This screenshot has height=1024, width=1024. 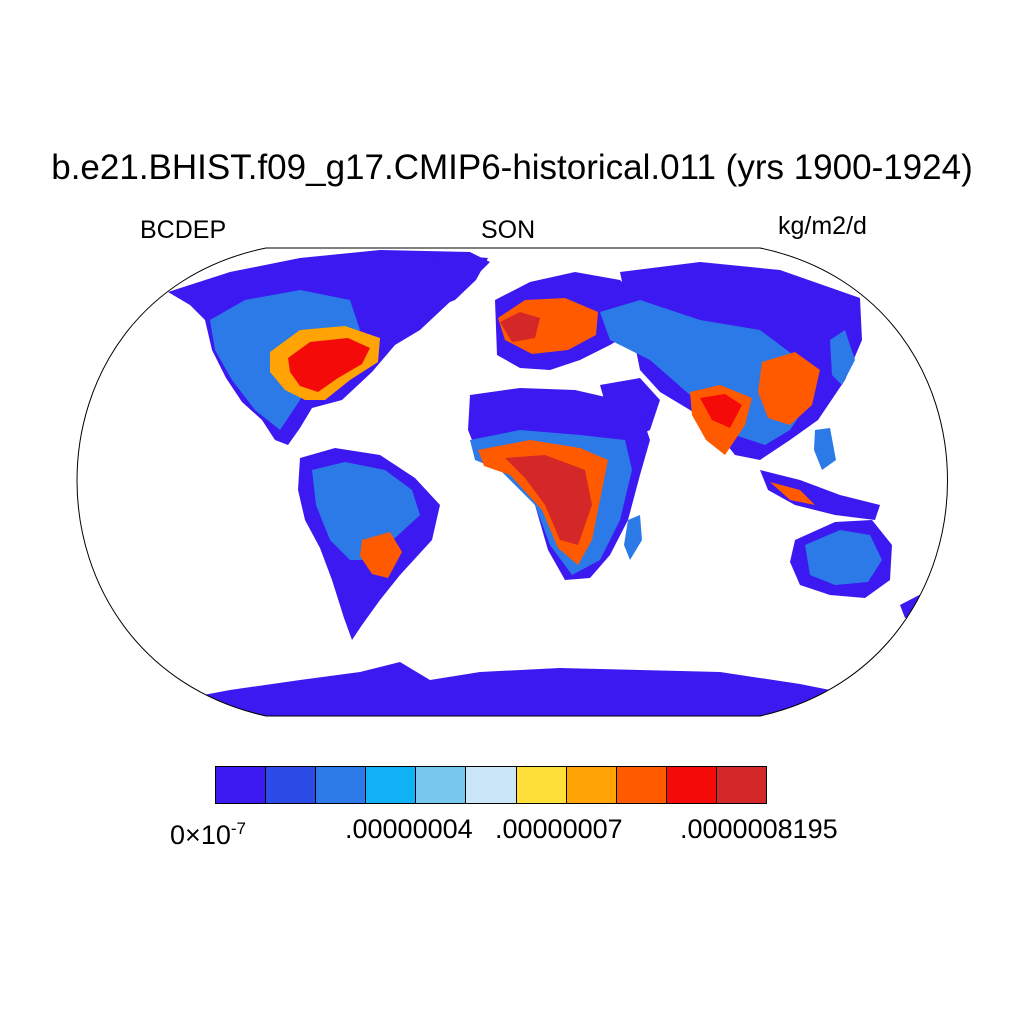 What do you see at coordinates (366, 511) in the screenshot?
I see `south-america-moderate` at bounding box center [366, 511].